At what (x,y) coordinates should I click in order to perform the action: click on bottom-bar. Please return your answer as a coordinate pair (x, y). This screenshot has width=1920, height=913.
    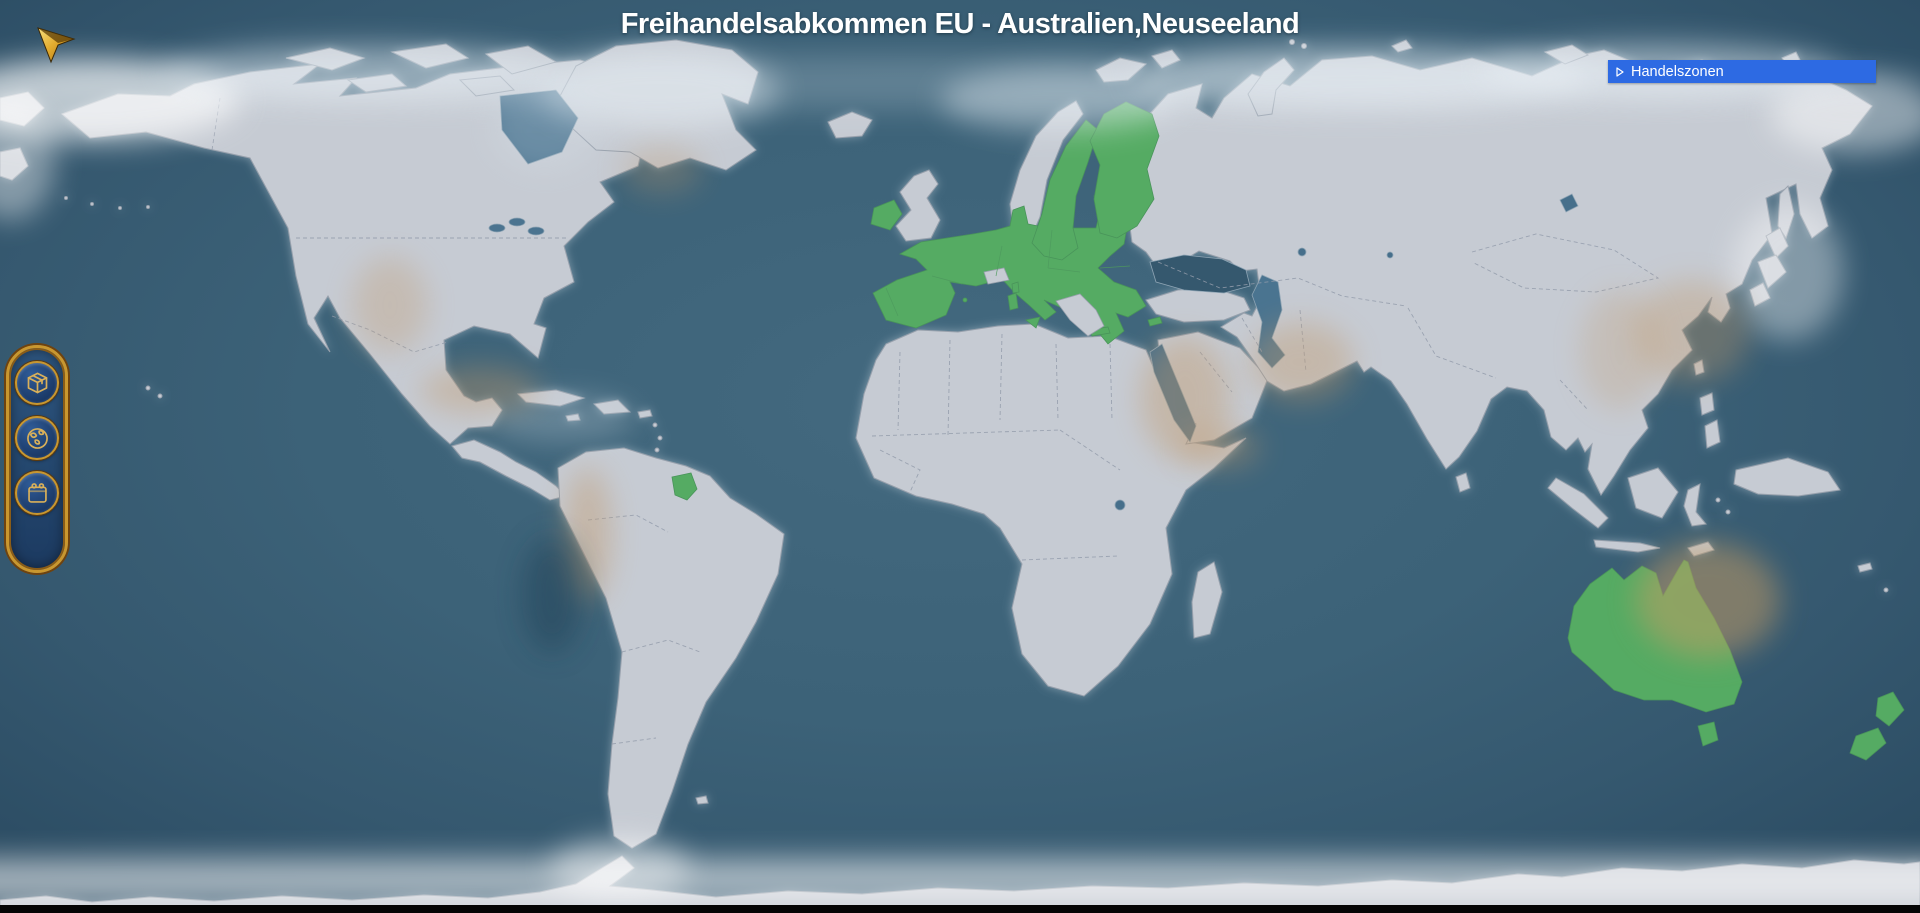
    Looking at the image, I should click on (960, 909).